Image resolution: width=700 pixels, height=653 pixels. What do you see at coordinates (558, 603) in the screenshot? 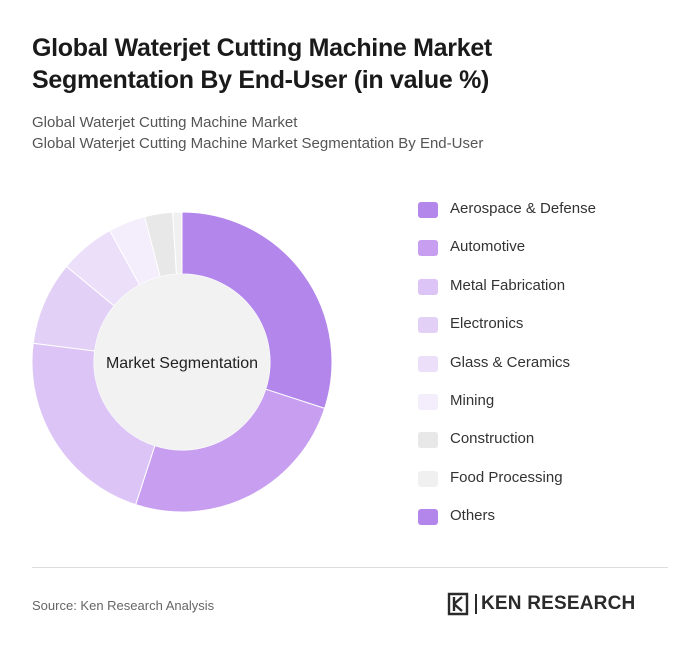
I see `ken-research-logo-text: KEN RESEARCH` at bounding box center [558, 603].